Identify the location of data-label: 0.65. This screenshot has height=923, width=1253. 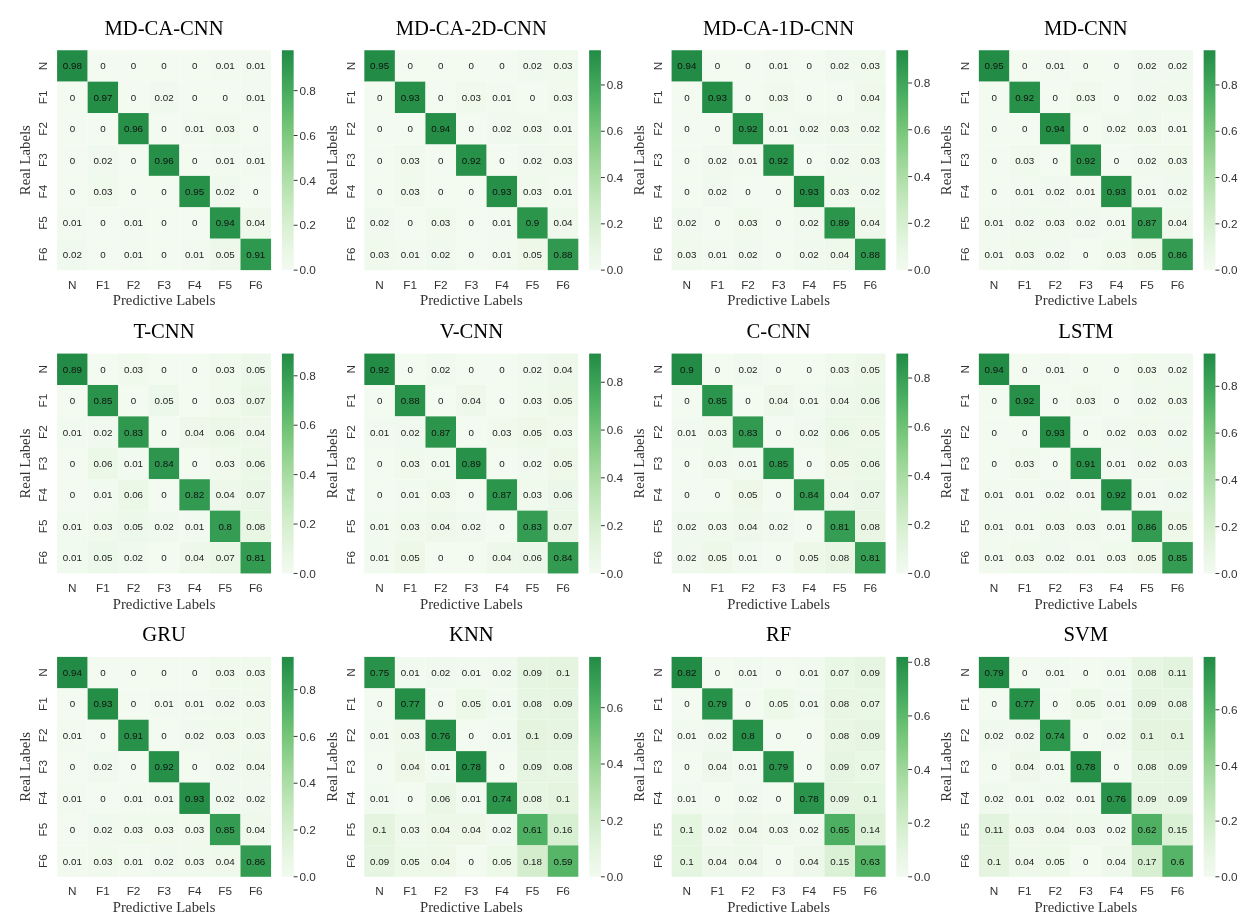
(840, 830).